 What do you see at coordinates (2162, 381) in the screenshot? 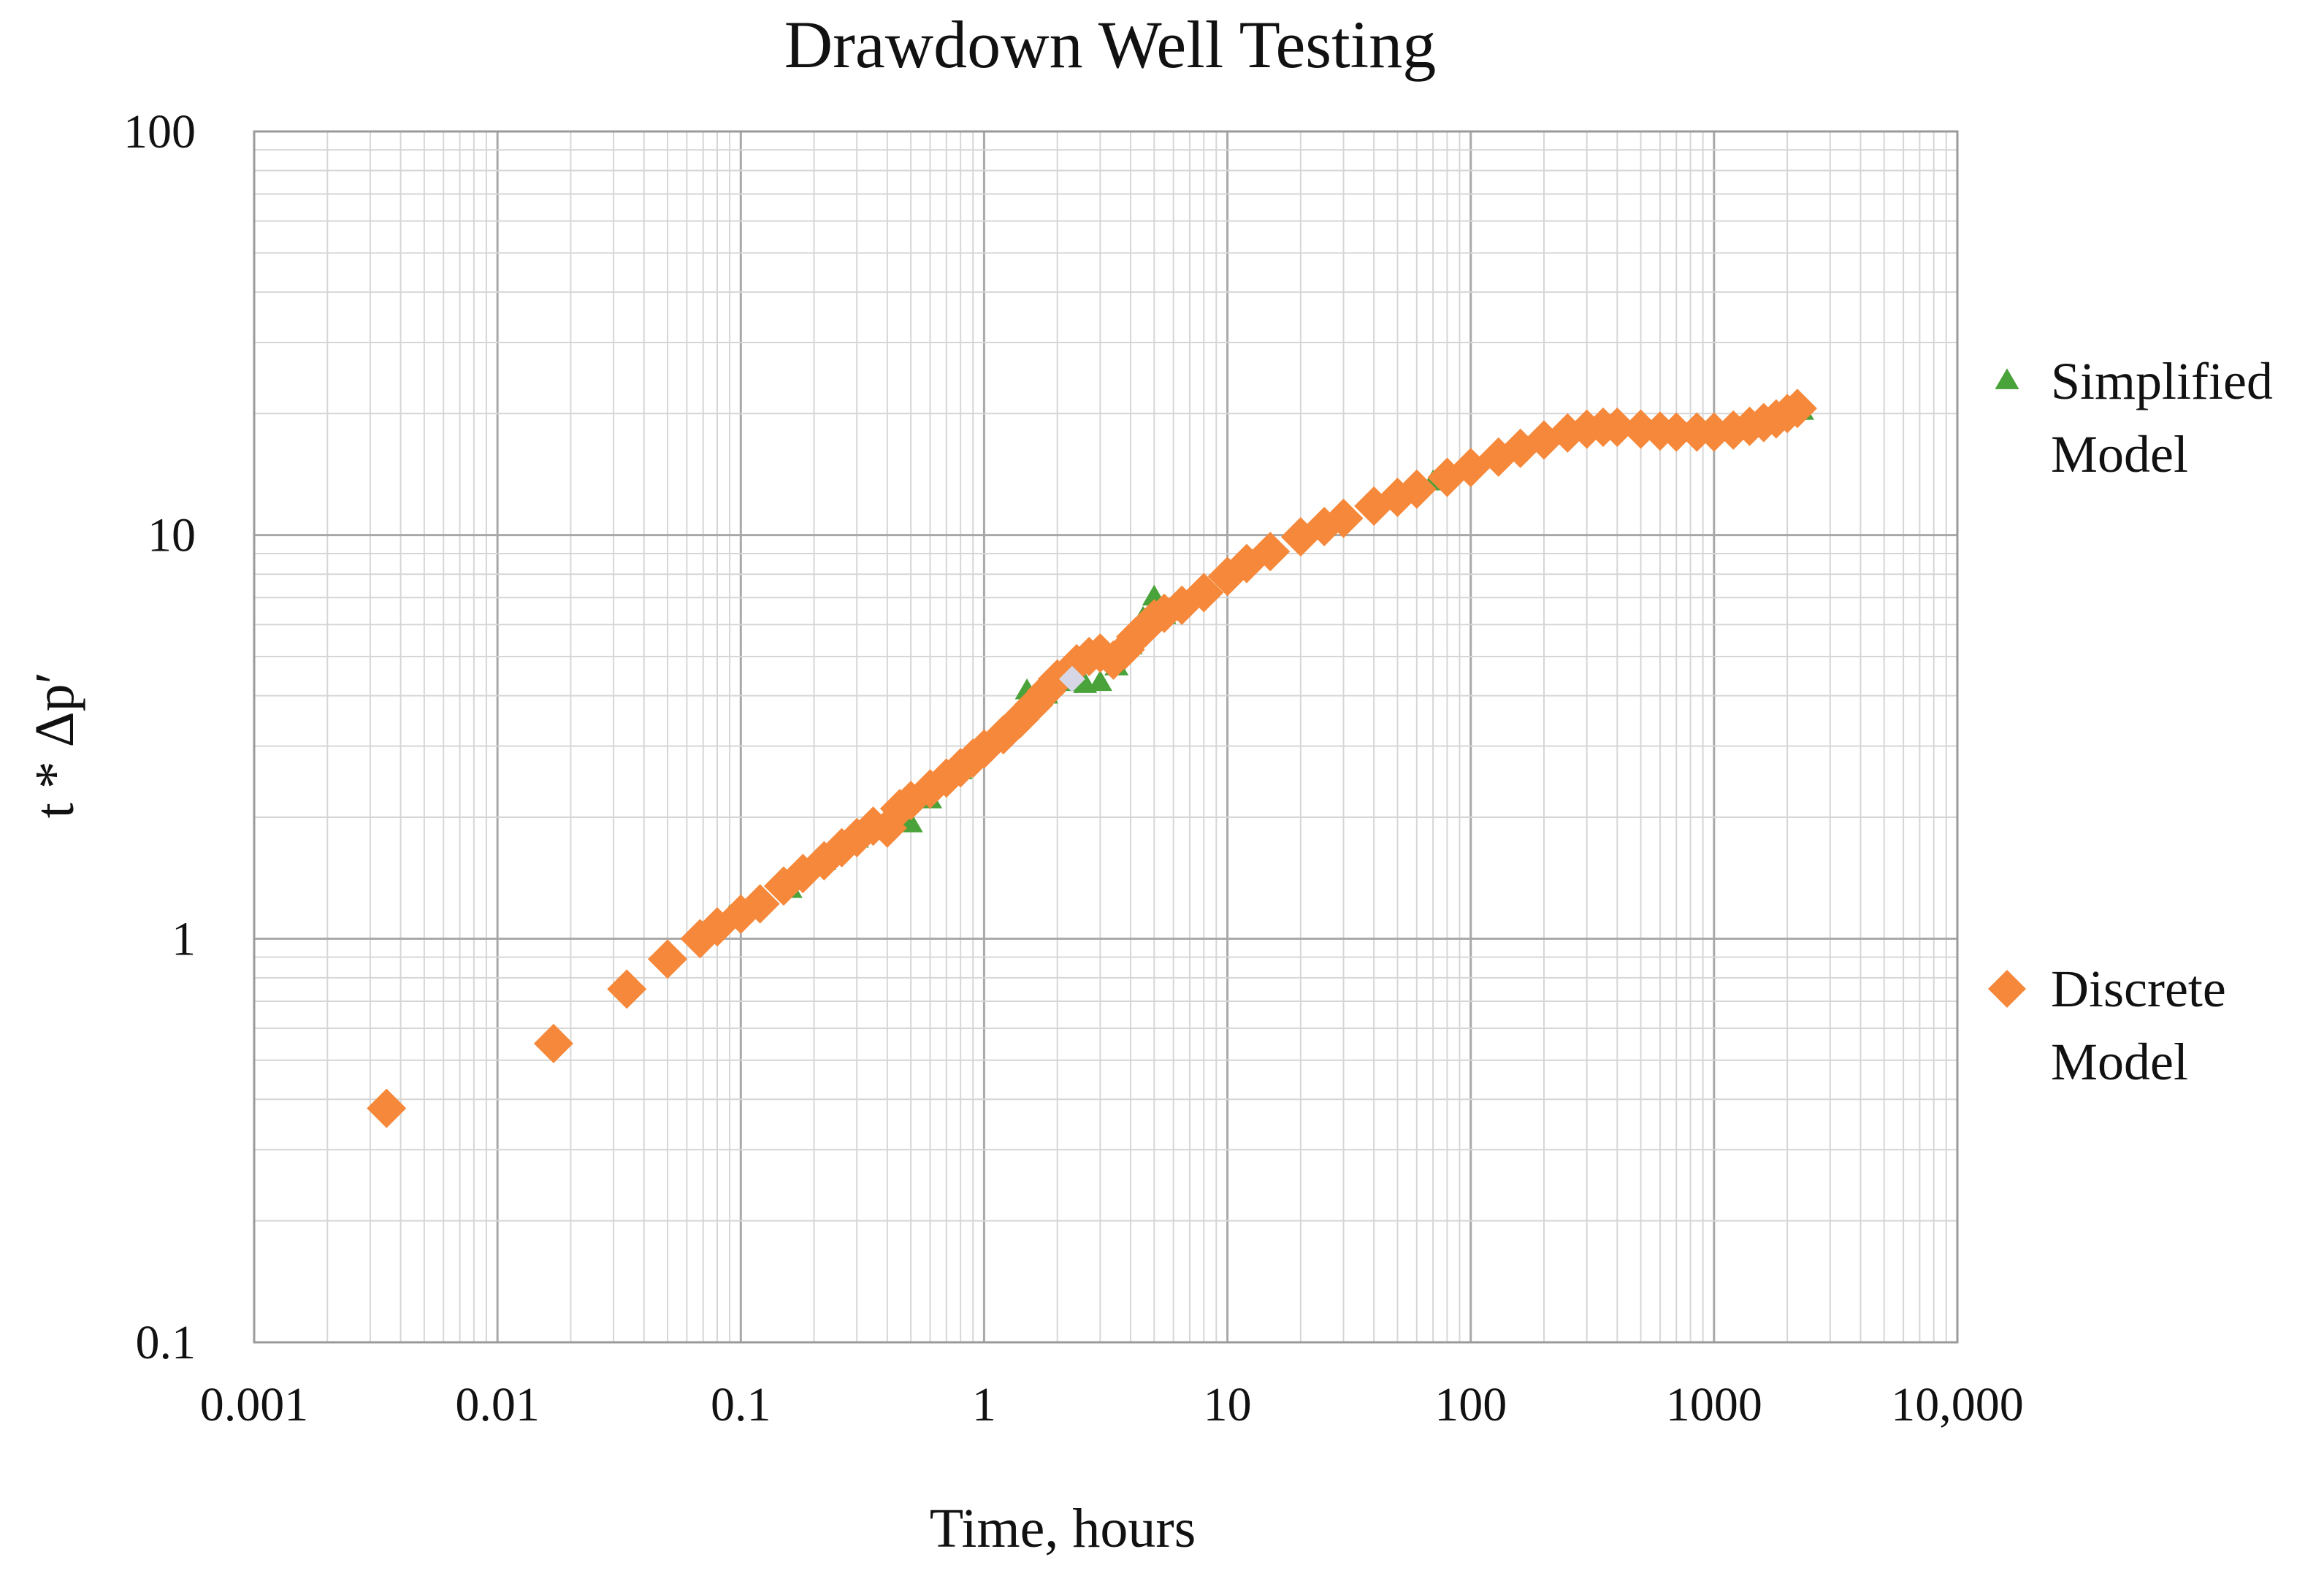
I see `legend-label: Simplified` at bounding box center [2162, 381].